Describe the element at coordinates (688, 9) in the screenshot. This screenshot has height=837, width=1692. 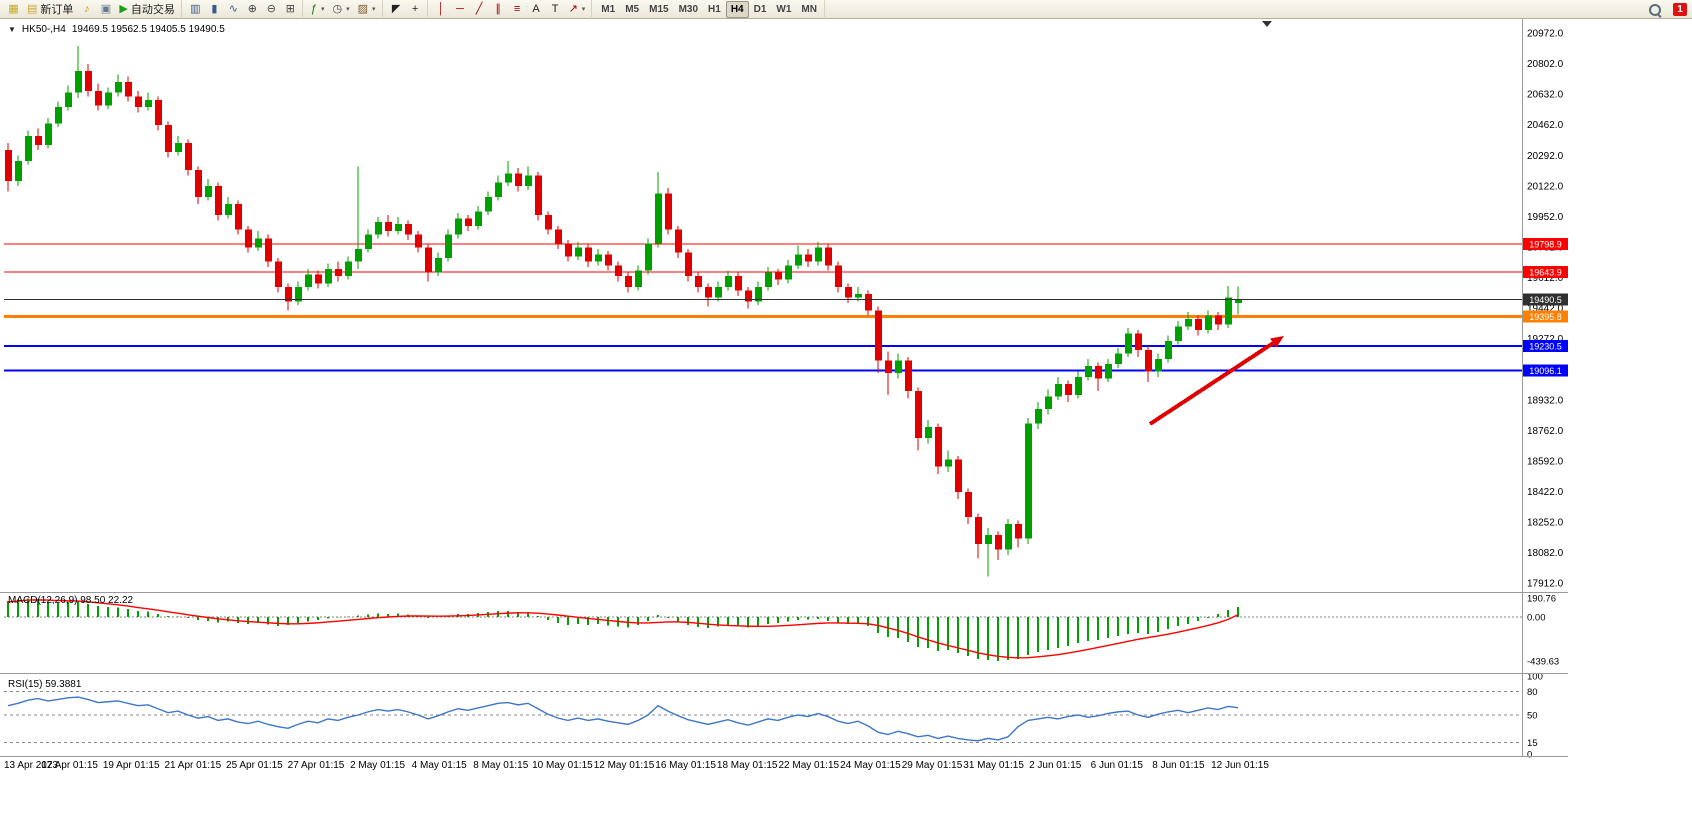
I see `timeframe-m30-button: M30` at that location.